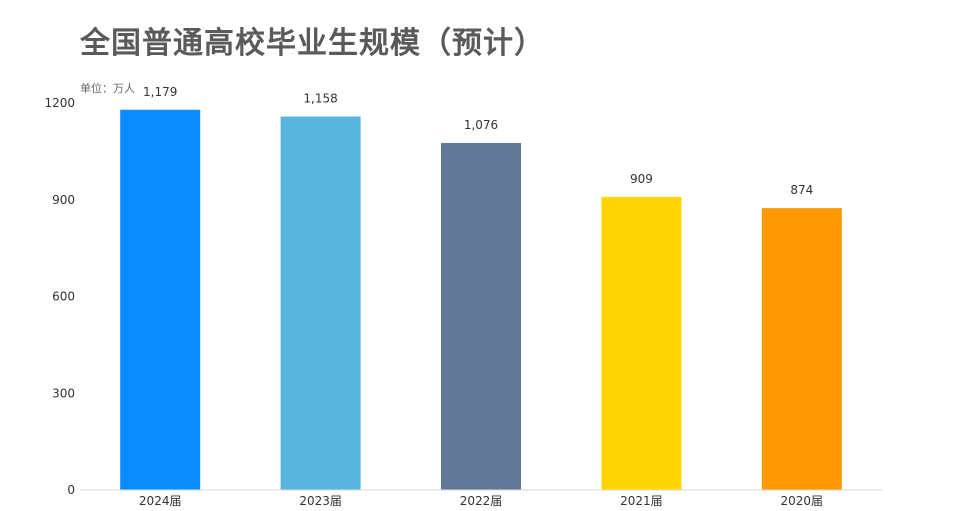 The height and width of the screenshot is (511, 963). I want to click on x-tick-label: 2024届, so click(160, 501).